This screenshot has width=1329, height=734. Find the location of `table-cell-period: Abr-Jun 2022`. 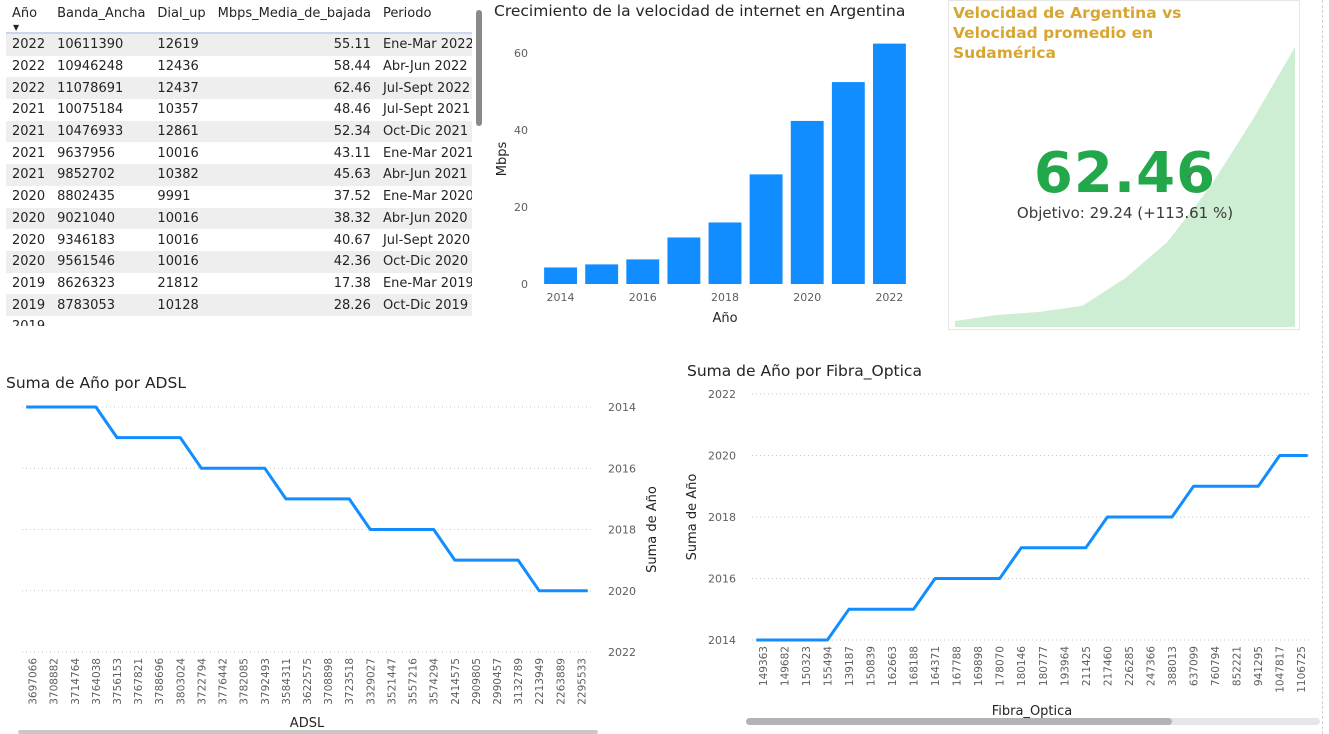

table-cell-period: Abr-Jun 2022 is located at coordinates (425, 67).